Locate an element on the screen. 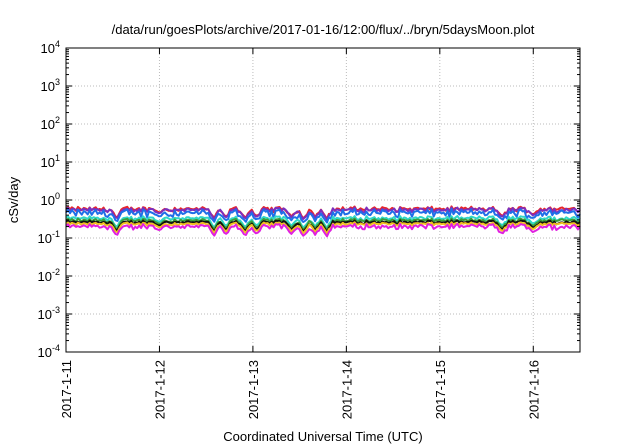  plot-area is located at coordinates (323, 221).